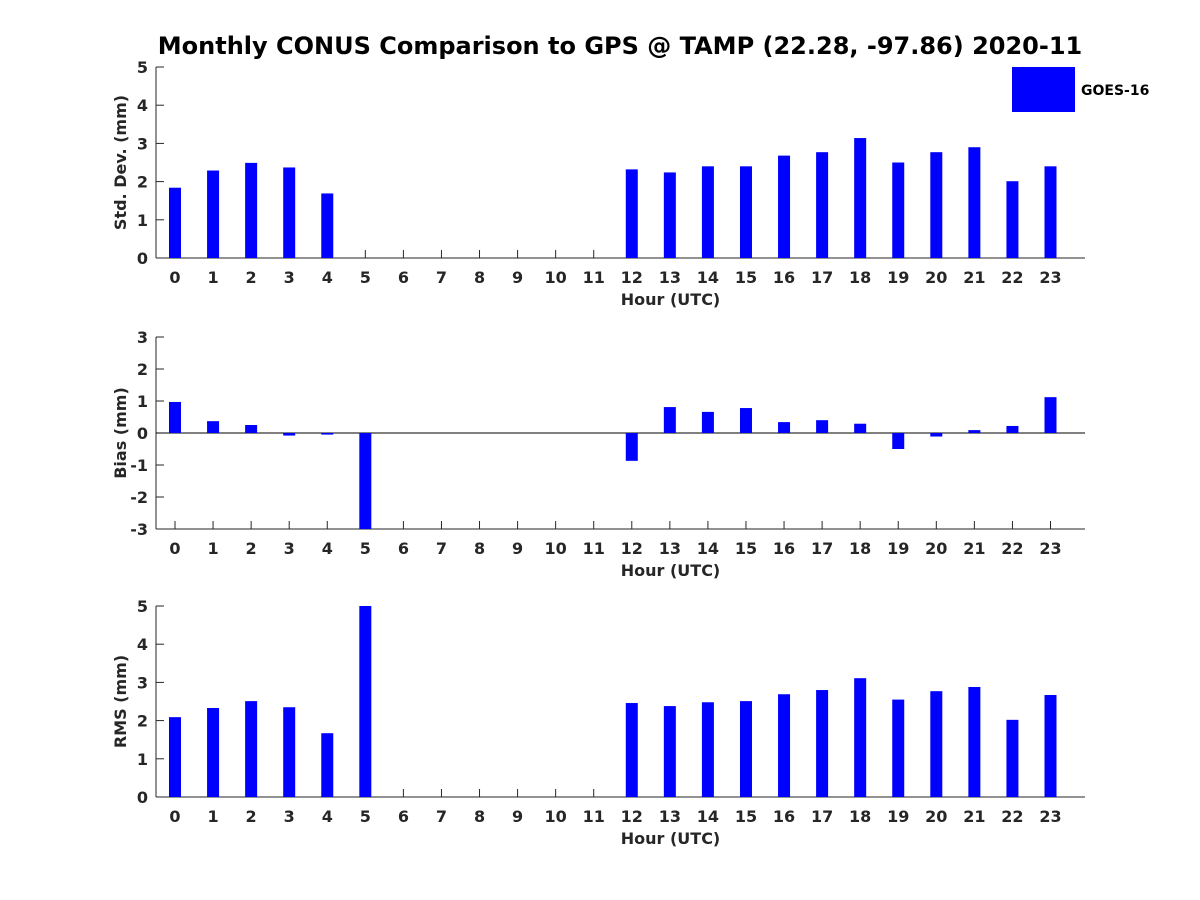  I want to click on y-tick-label: 0, so click(142, 797).